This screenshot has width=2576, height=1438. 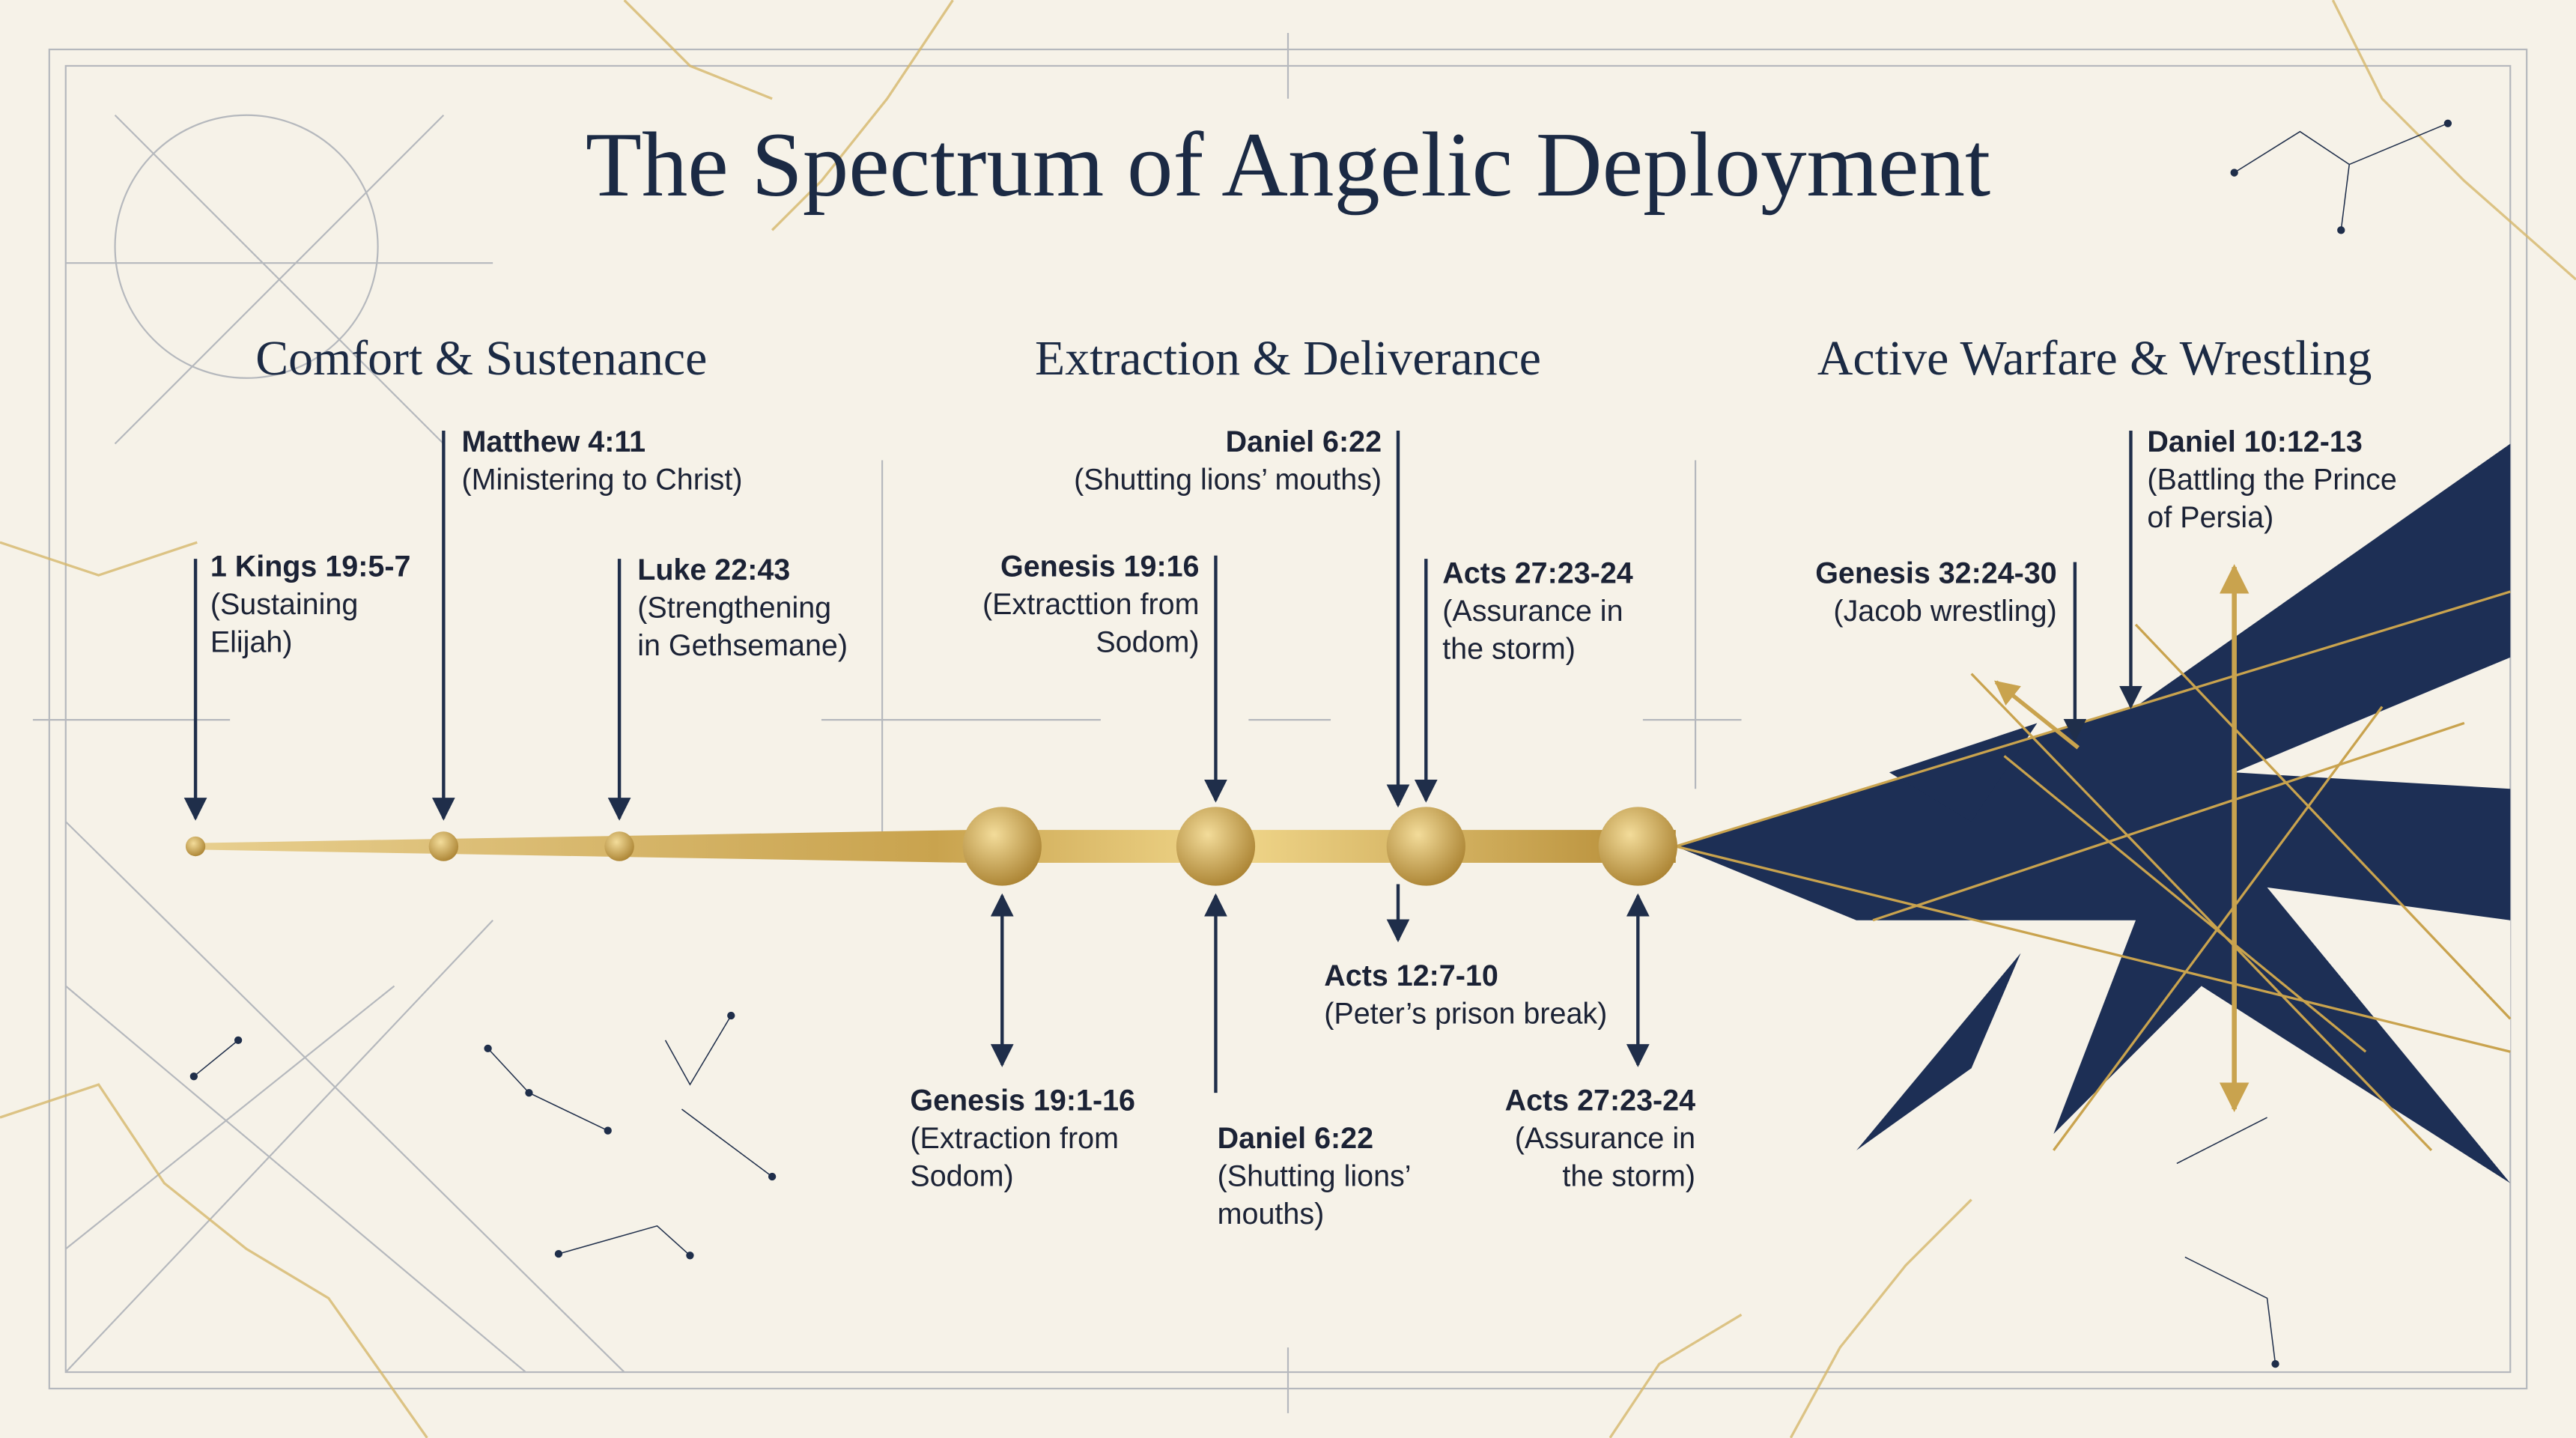 What do you see at coordinates (251, 642) in the screenshot?
I see `scripture-note: Elijah)` at bounding box center [251, 642].